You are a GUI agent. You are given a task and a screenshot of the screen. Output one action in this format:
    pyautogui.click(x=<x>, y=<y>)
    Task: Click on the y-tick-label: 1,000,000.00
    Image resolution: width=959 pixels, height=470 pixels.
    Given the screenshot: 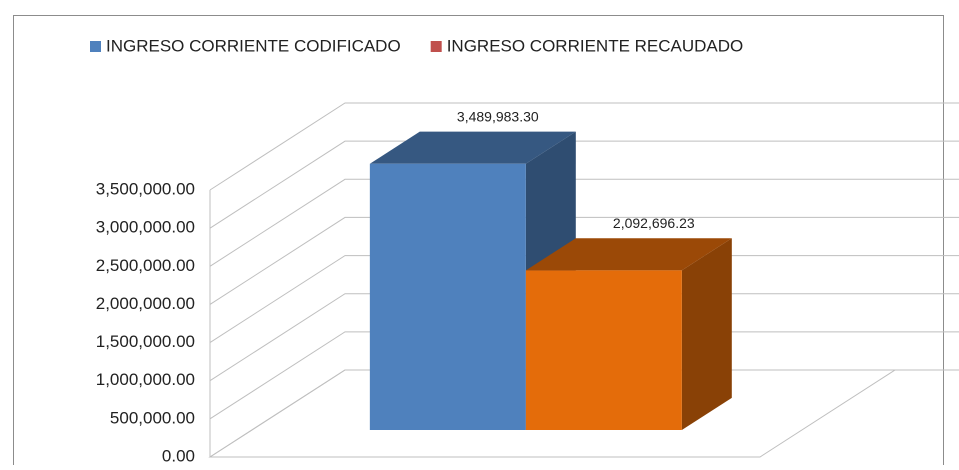 What is the action you would take?
    pyautogui.click(x=145, y=379)
    